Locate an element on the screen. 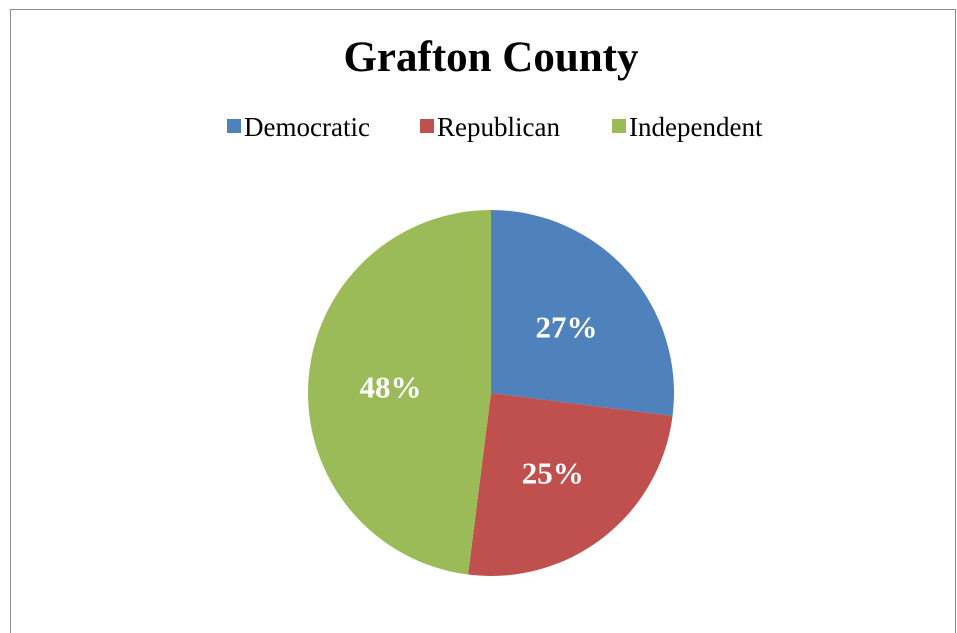 The image size is (957, 633). legend-swatch-republican is located at coordinates (427, 126).